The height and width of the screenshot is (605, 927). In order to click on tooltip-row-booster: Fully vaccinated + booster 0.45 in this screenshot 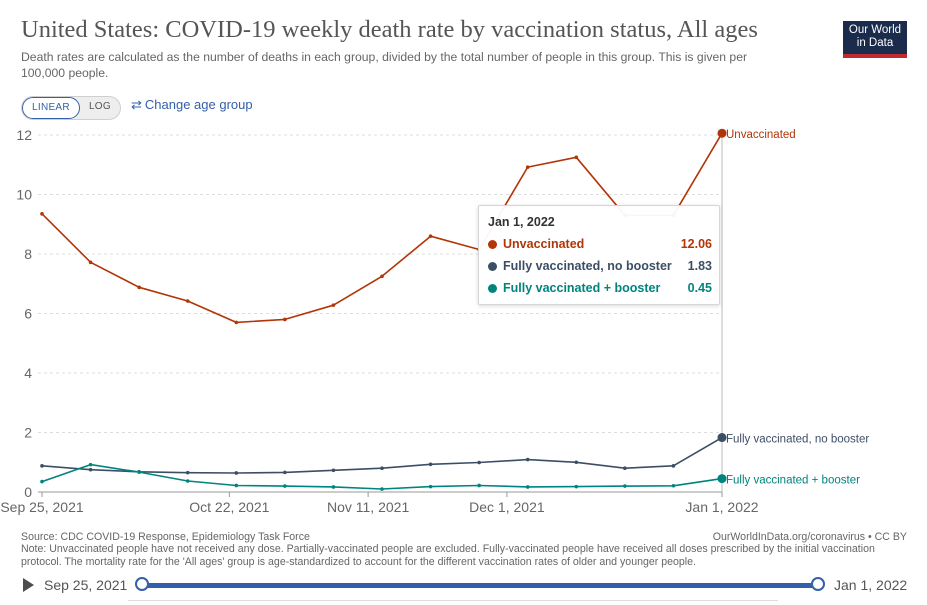, I will do `click(600, 288)`.